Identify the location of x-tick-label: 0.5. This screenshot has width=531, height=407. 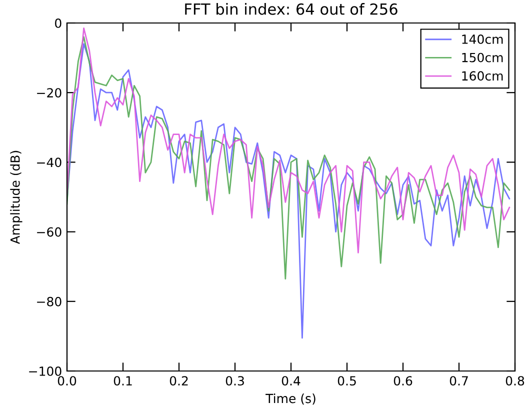
(347, 381).